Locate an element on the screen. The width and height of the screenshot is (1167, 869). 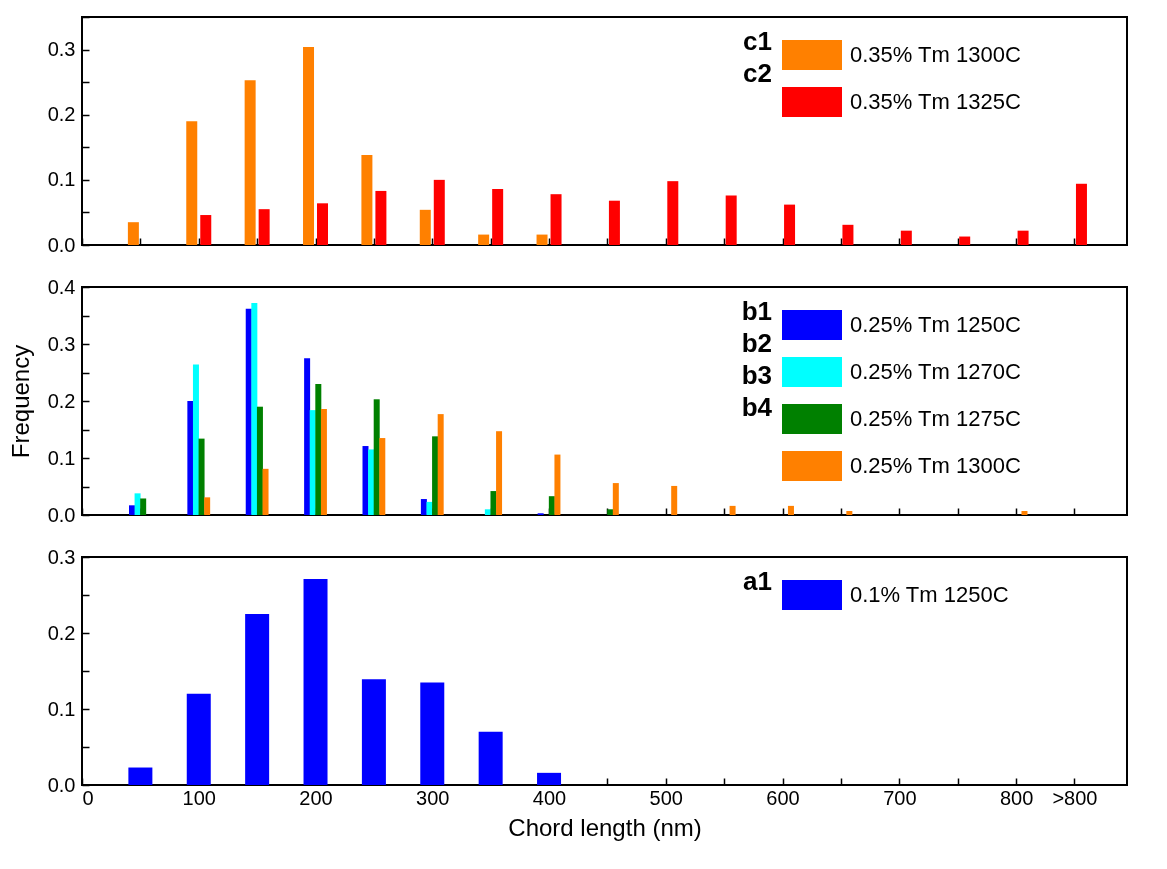
legend-label: 0.25% Tm 1250C is located at coordinates (935, 324).